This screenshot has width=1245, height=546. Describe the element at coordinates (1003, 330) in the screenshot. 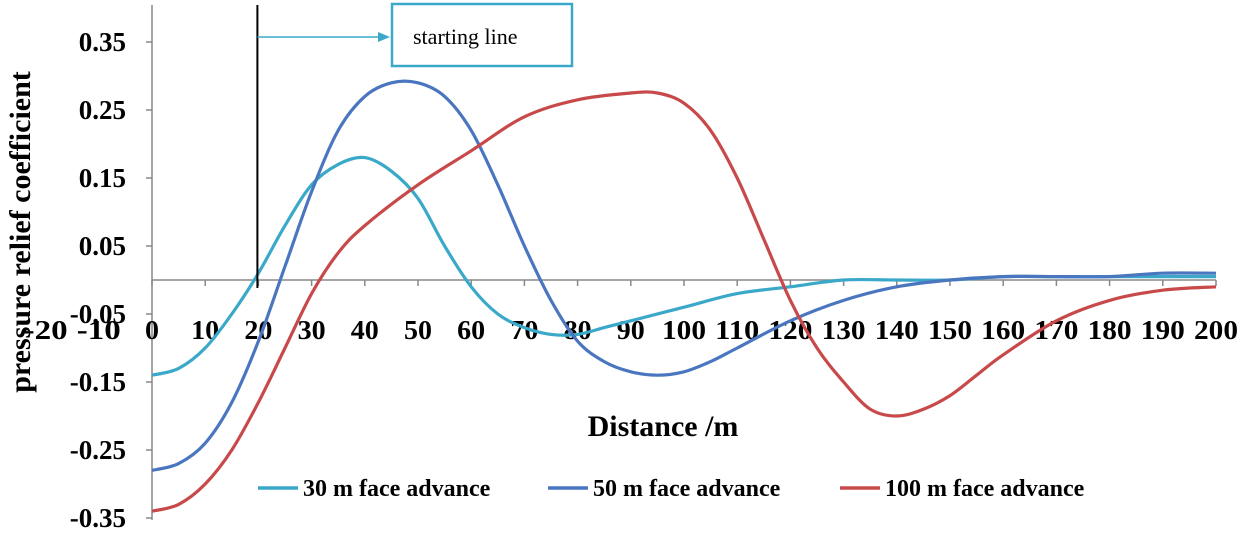

I see `x-tick-label: 160` at that location.